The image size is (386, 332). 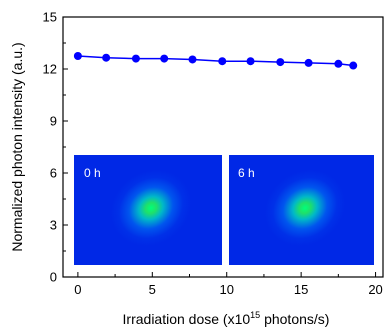 I want to click on x-tick-label: 5, so click(x=152, y=289).